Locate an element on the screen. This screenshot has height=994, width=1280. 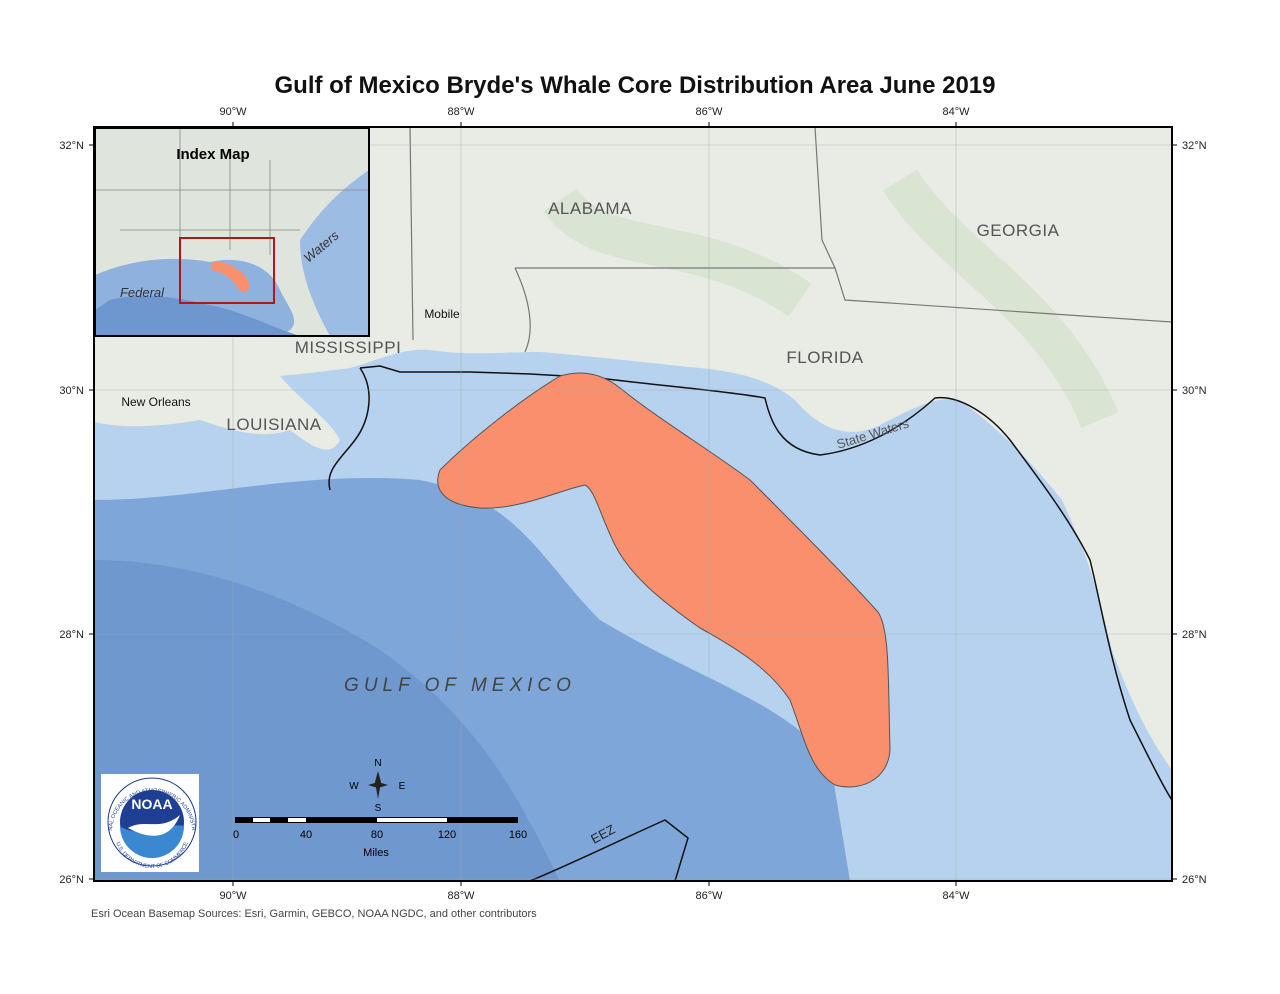
compass: N W E S is located at coordinates (377, 786).